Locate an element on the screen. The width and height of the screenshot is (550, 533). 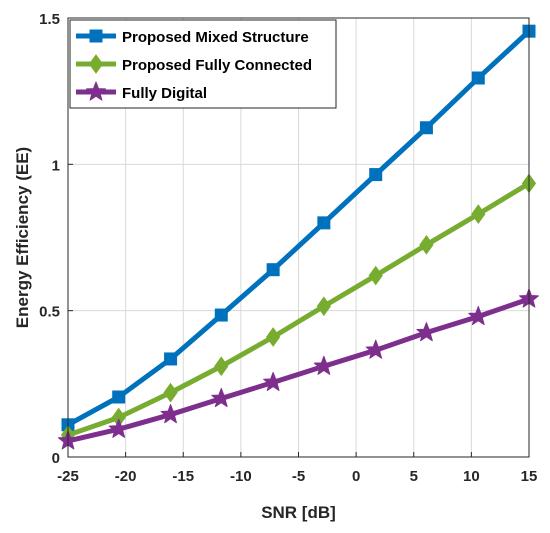
legend-entry: Fully Digital is located at coordinates (141, 91).